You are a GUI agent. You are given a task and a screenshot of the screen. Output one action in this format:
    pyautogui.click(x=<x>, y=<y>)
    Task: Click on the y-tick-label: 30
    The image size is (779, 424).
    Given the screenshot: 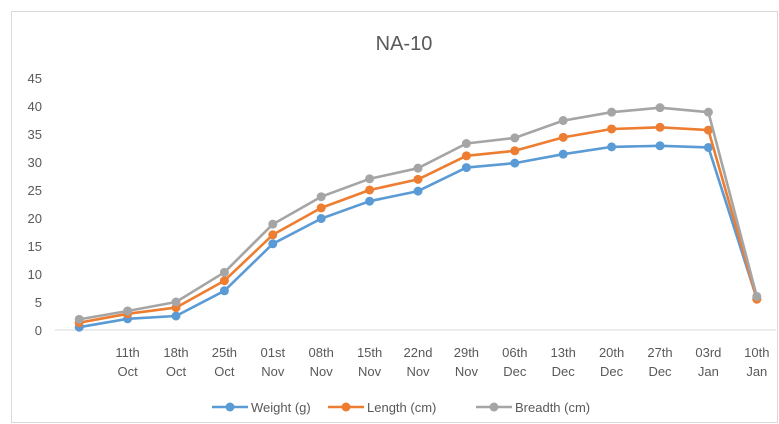 What is the action you would take?
    pyautogui.click(x=35, y=162)
    